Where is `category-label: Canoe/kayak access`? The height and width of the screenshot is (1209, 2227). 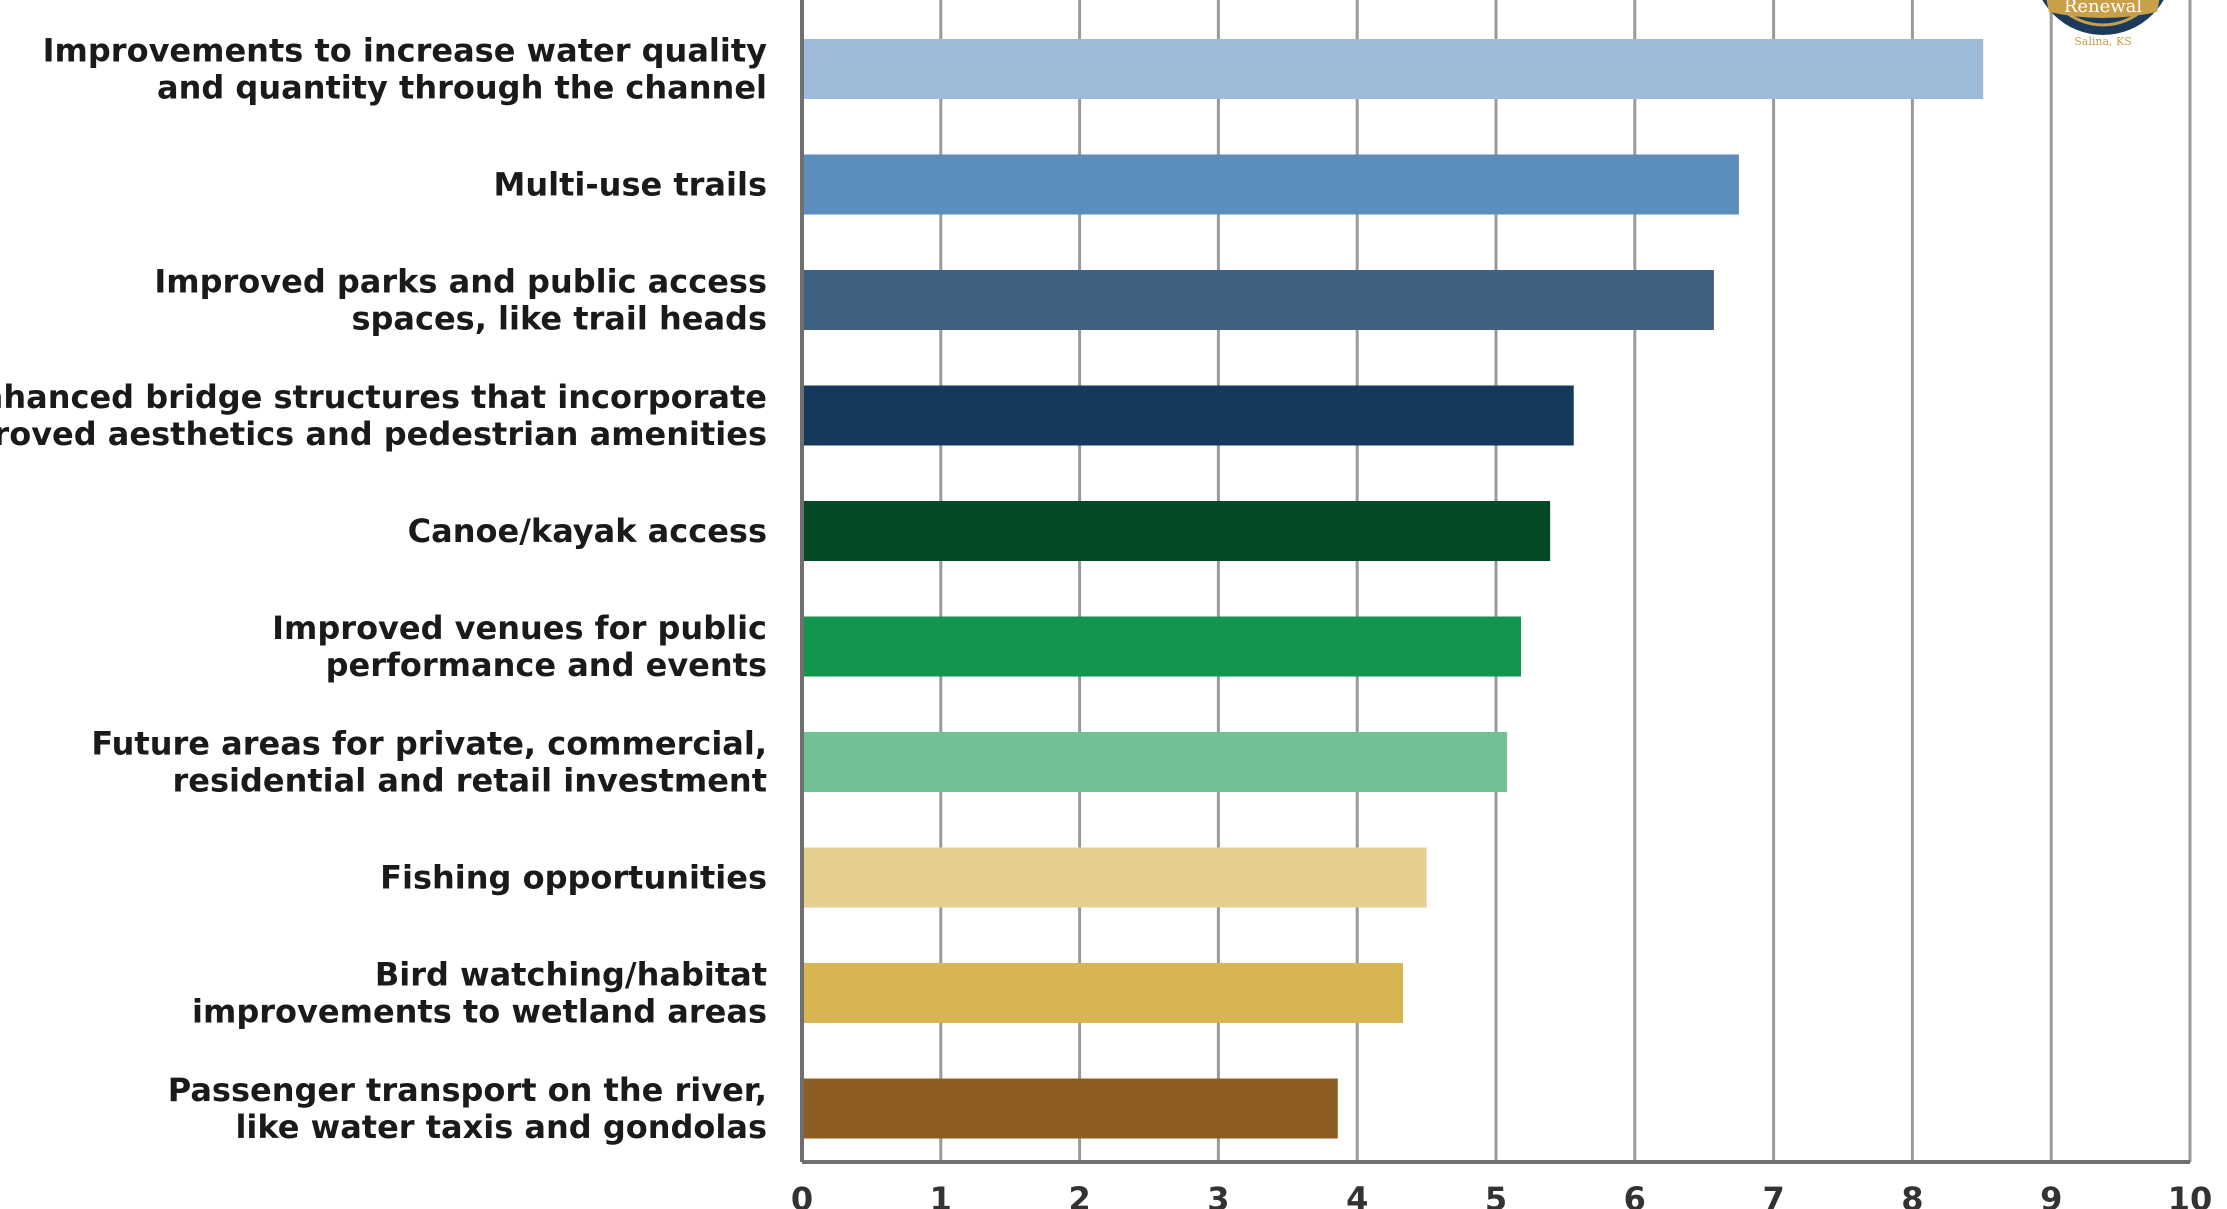
category-label: Canoe/kayak access is located at coordinates (587, 531).